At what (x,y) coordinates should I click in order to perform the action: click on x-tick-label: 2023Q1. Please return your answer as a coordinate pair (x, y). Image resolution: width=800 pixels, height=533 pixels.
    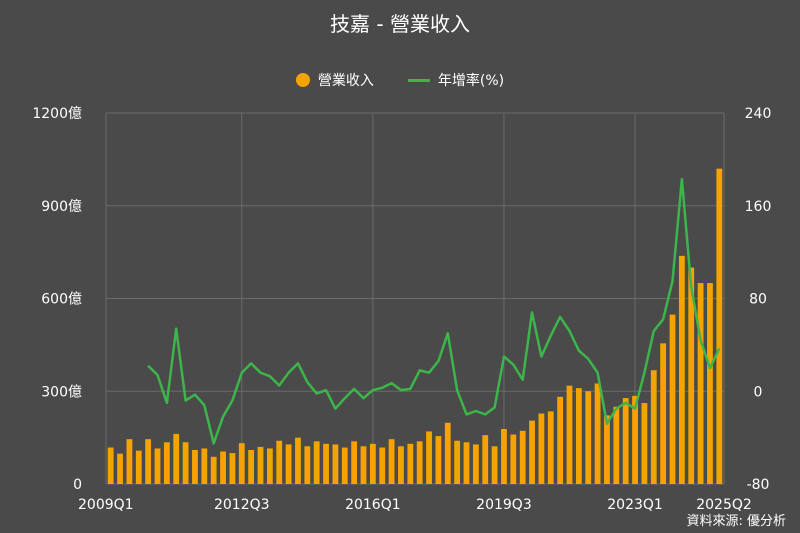
    Looking at the image, I should click on (635, 505).